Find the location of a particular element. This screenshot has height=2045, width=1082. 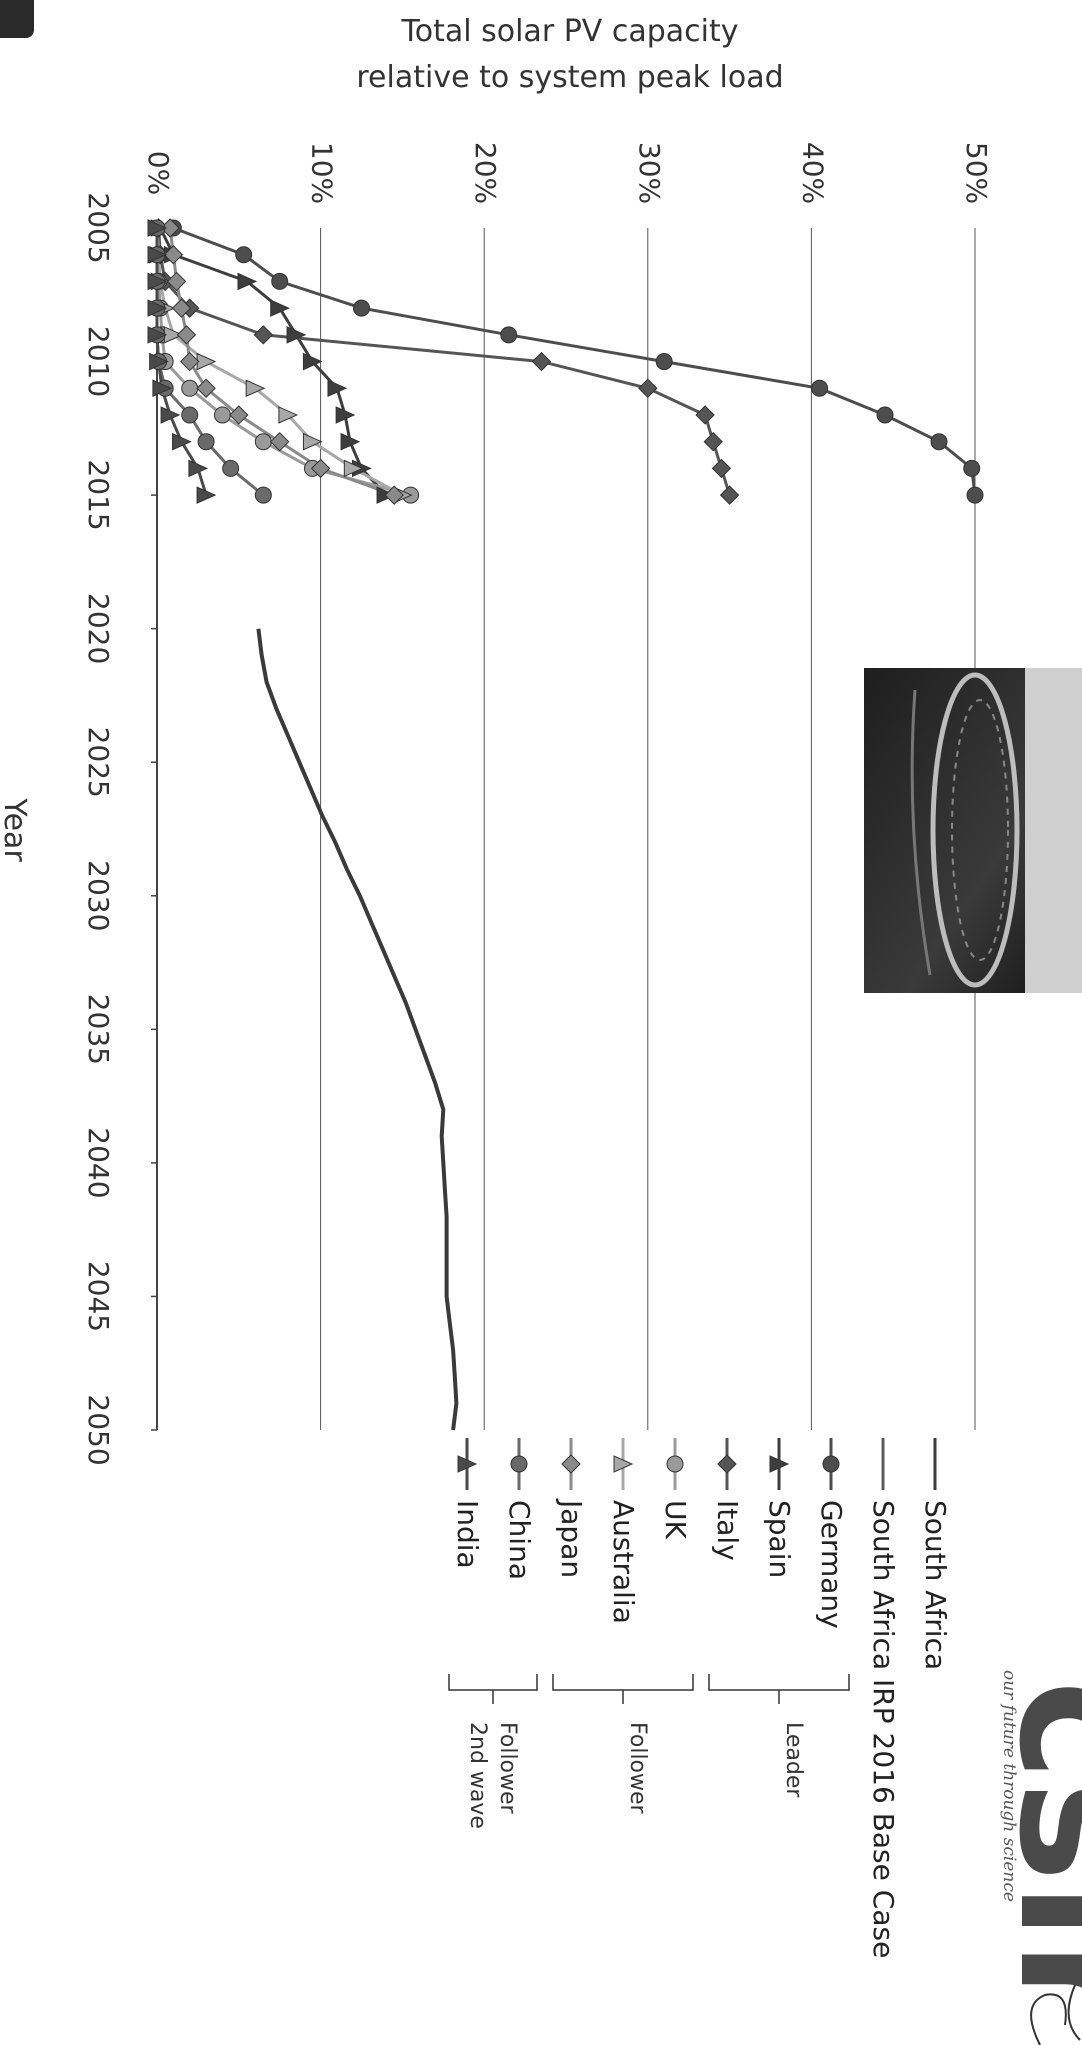

logo-wordmark: csir is located at coordinates (1031, 1852).